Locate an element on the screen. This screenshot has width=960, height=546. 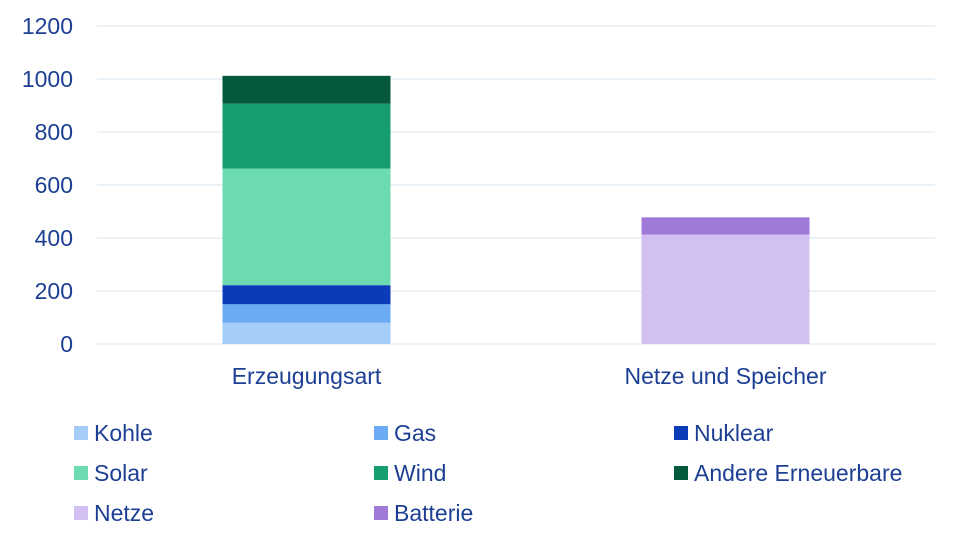
bar-segment-andere-erneuerbare is located at coordinates (306, 89).